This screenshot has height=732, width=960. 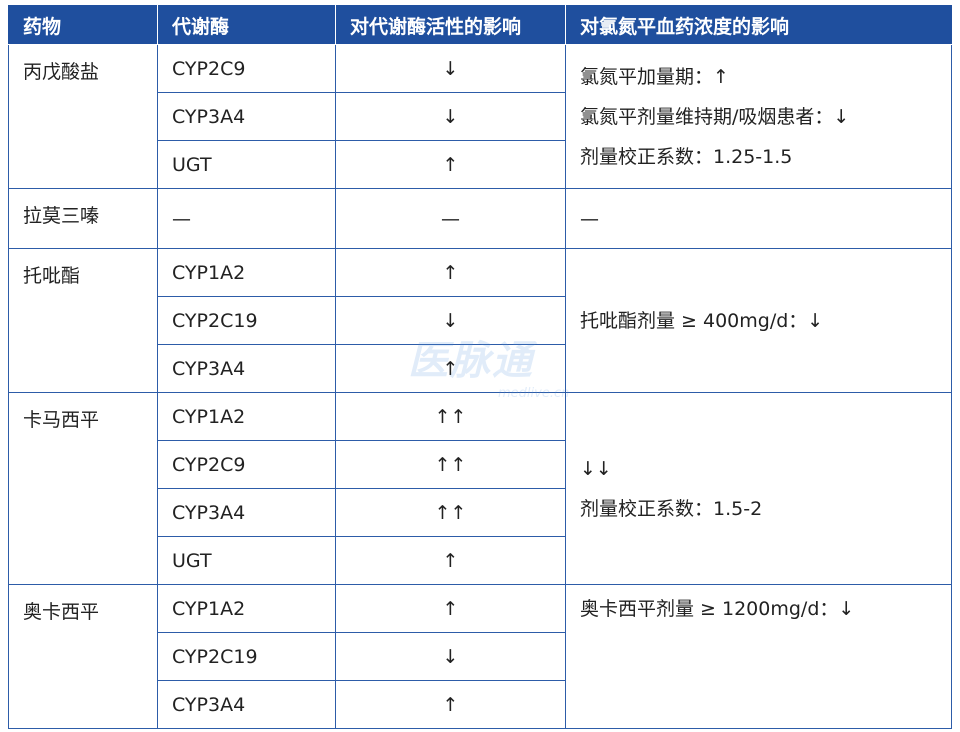 I want to click on effect-cell: 奥卡西平剂量 ≥ 1200mg/d：↓, so click(x=758, y=656).